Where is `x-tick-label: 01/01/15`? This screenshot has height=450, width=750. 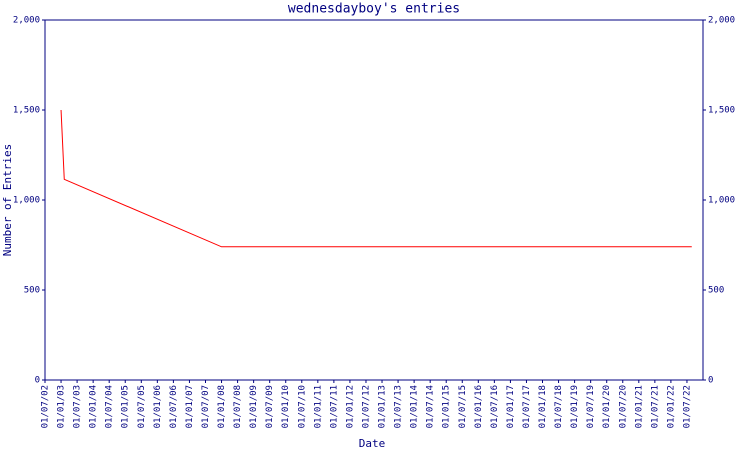
x-tick-label: 01/01/15 is located at coordinates (447, 406).